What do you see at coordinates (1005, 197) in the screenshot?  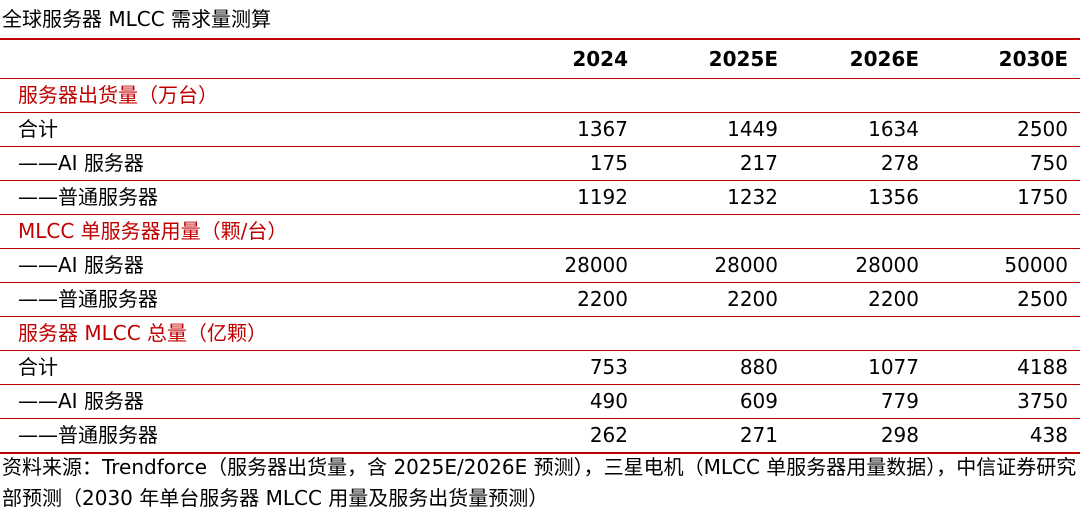 I see `cell-value: 1750` at bounding box center [1005, 197].